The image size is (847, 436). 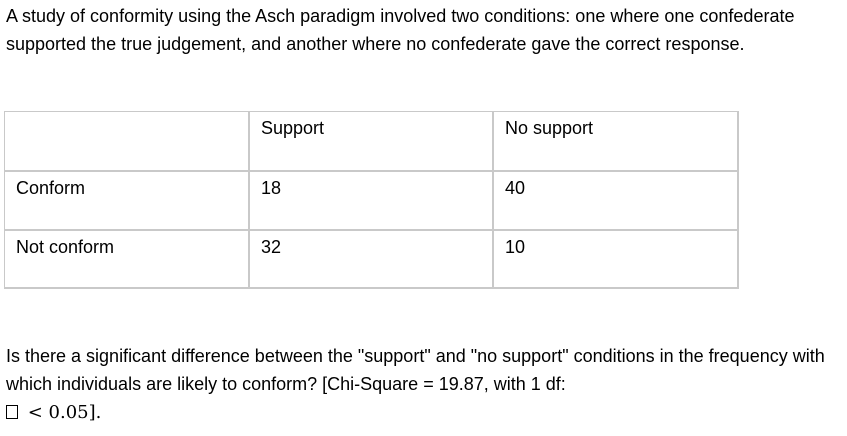 I want to click on cell-conform-support: 18, so click(x=372, y=201).